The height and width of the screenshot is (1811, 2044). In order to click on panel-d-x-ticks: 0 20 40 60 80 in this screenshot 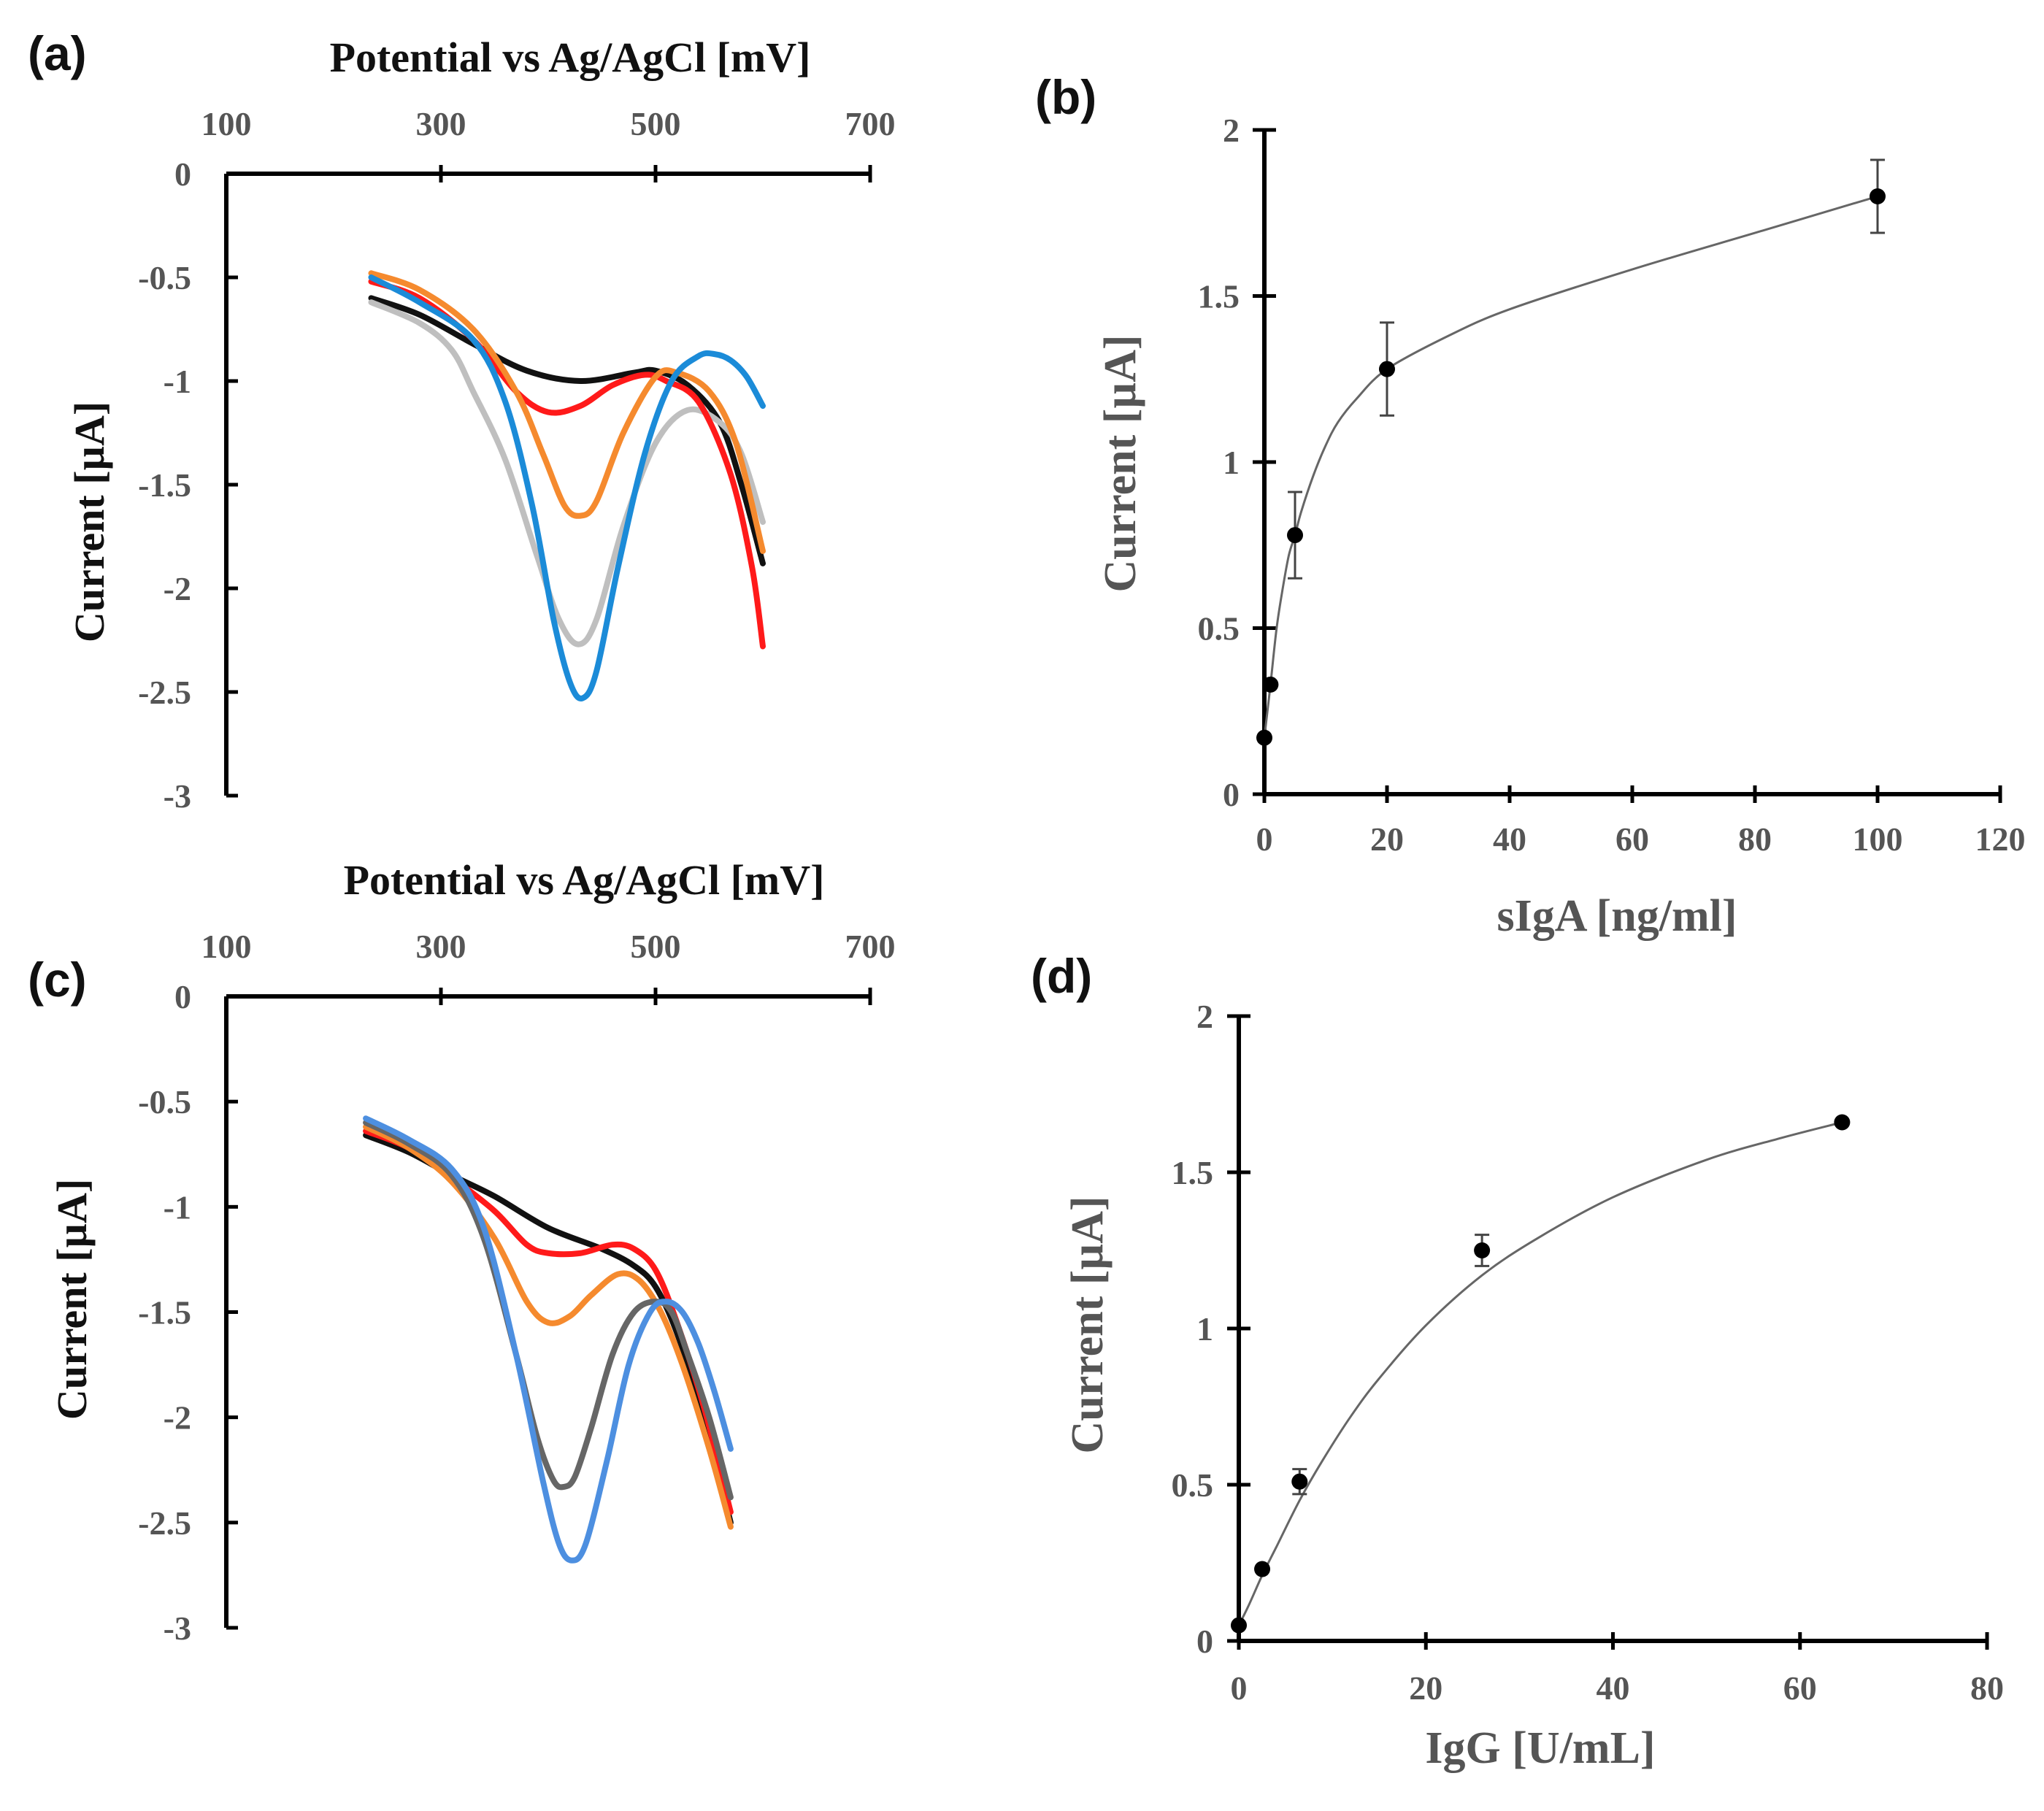, I will do `click(1617, 1669)`.